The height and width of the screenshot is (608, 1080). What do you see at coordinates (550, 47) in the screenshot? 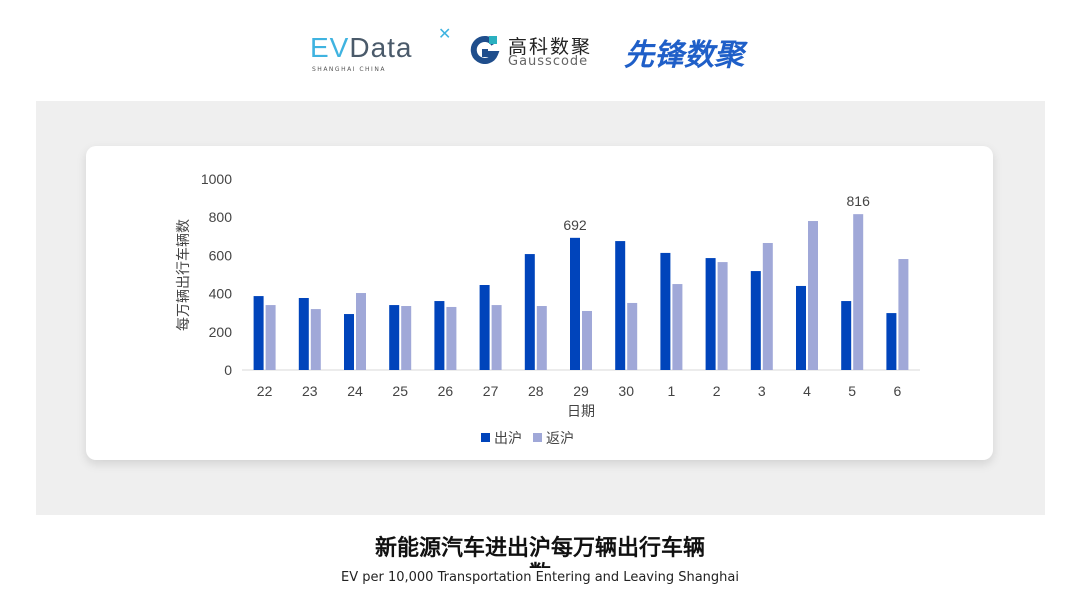
I see `gausscode-cn: 高科数聚` at bounding box center [550, 47].